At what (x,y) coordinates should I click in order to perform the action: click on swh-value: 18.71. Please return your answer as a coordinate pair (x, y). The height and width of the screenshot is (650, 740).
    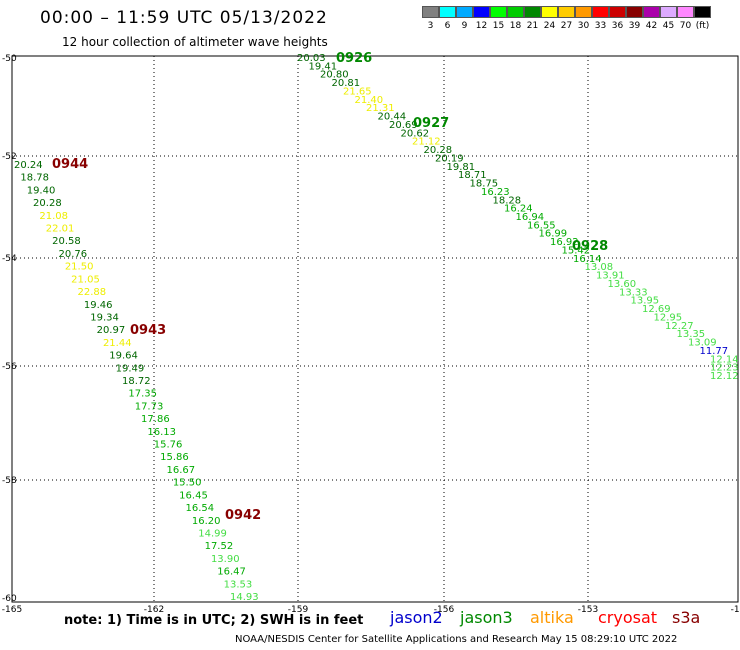
    Looking at the image, I should click on (472, 175).